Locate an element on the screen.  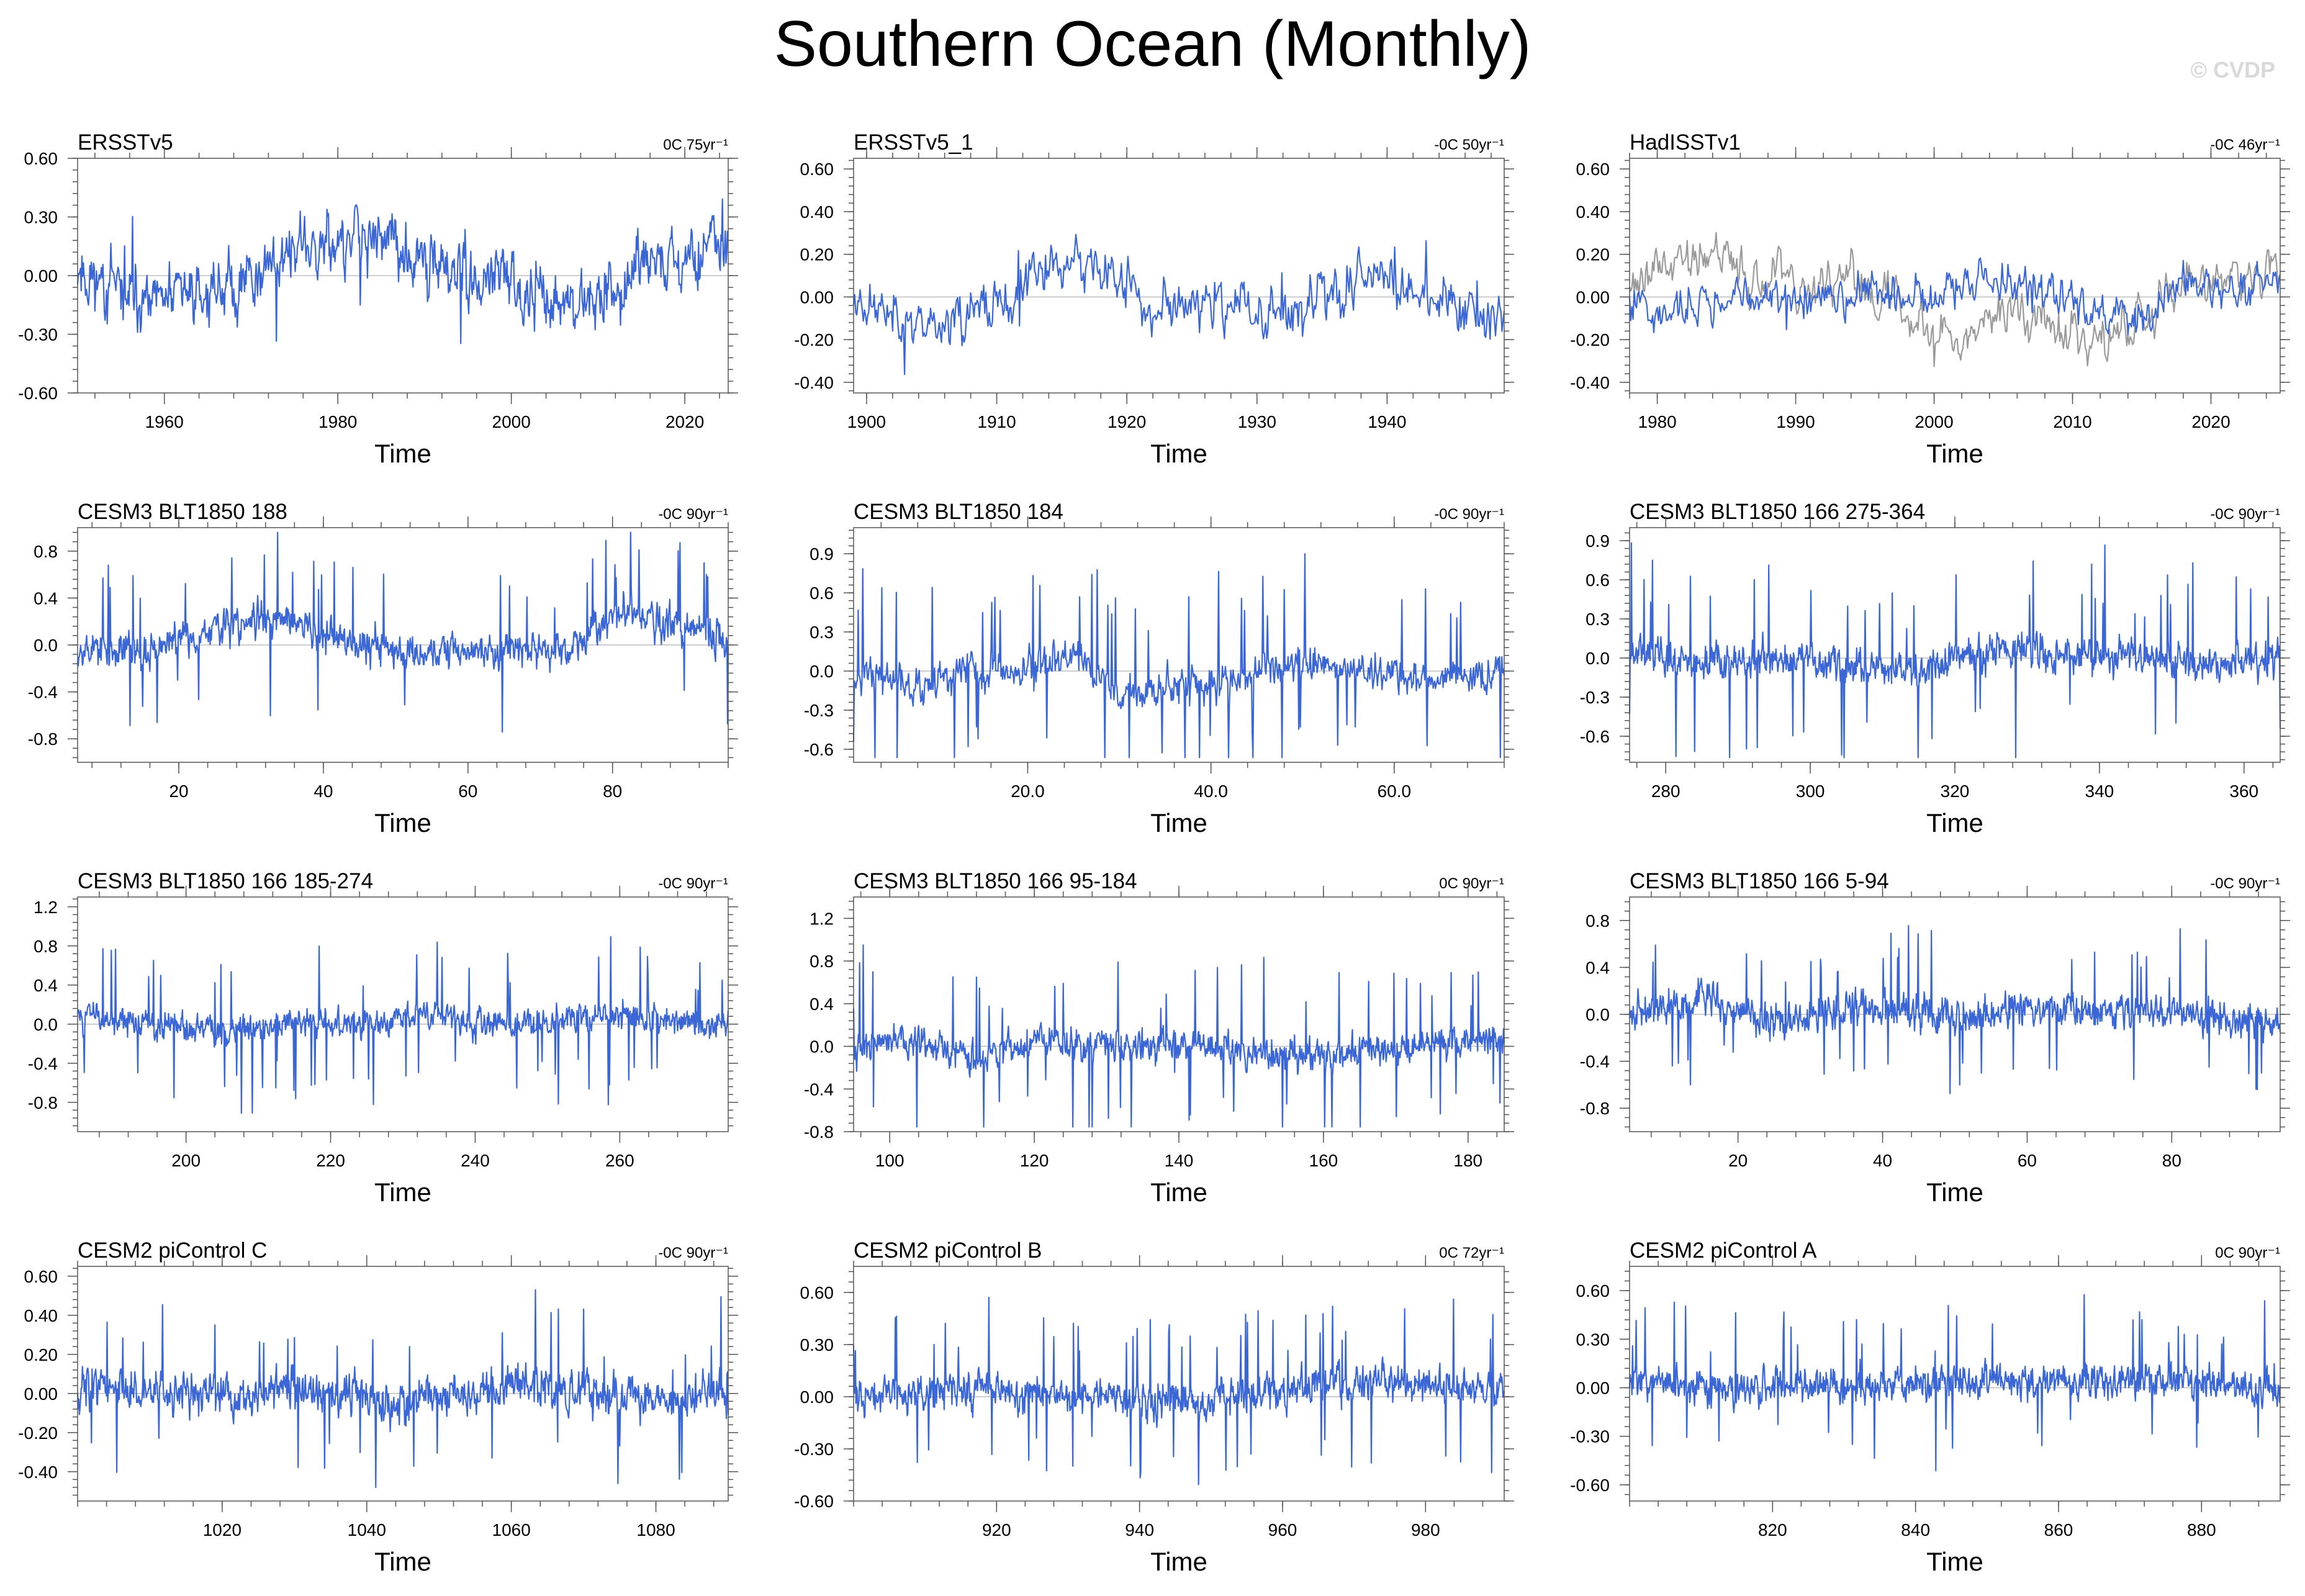
trend-label: 0C 72yr⁻¹ is located at coordinates (1471, 1253).